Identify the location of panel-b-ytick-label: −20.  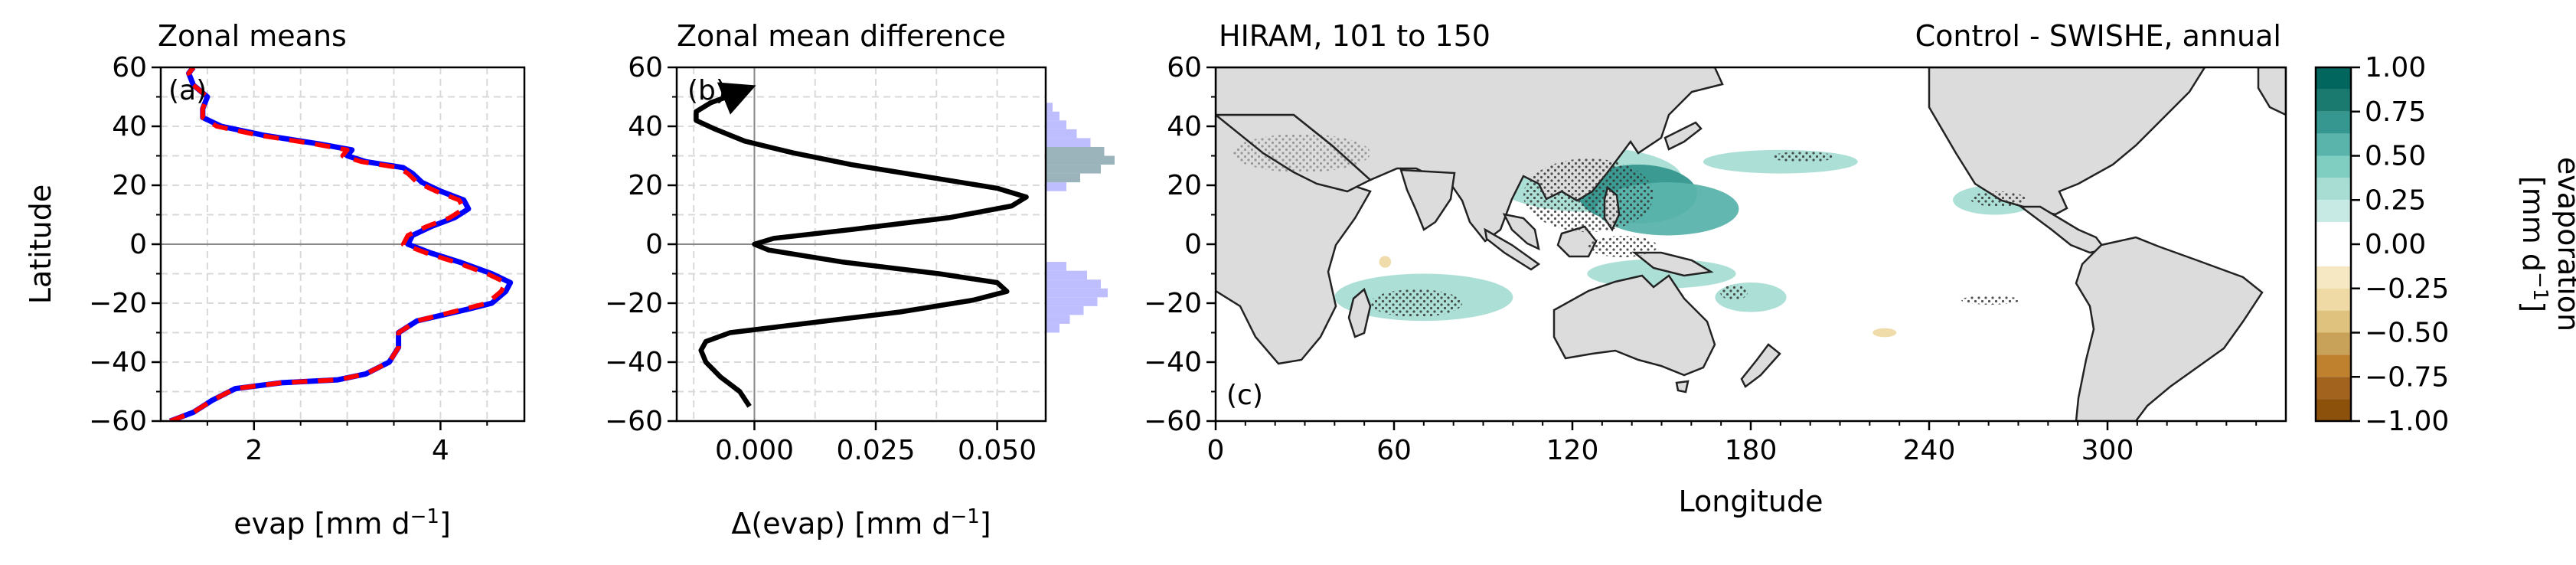
(634, 303).